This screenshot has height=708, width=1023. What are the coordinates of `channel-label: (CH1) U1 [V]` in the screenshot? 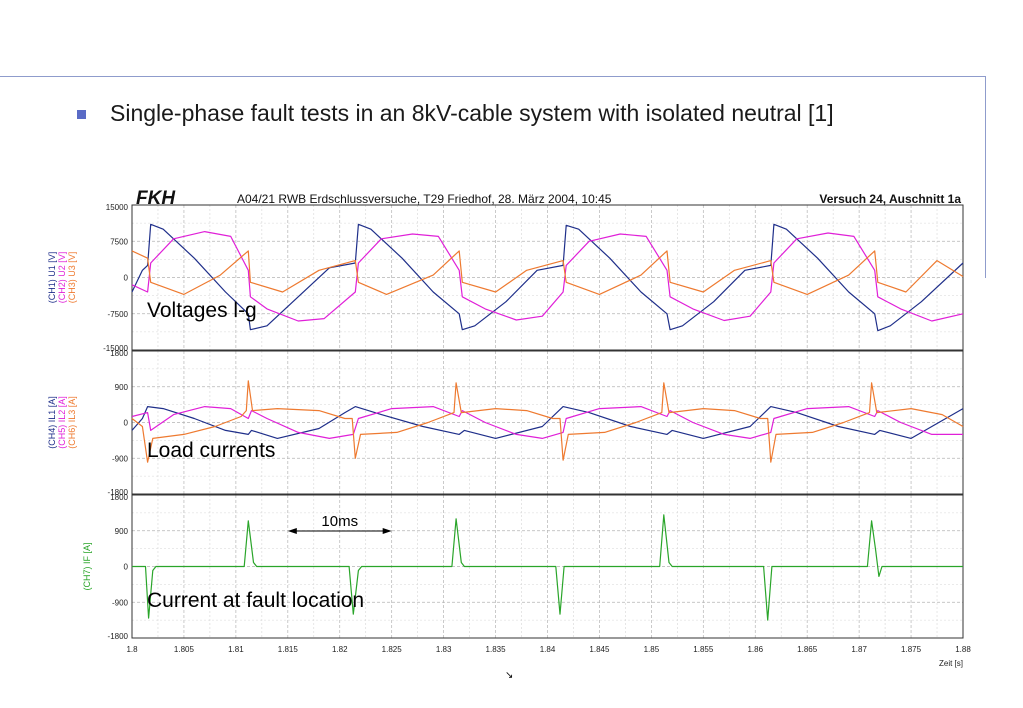 It's located at (52, 278).